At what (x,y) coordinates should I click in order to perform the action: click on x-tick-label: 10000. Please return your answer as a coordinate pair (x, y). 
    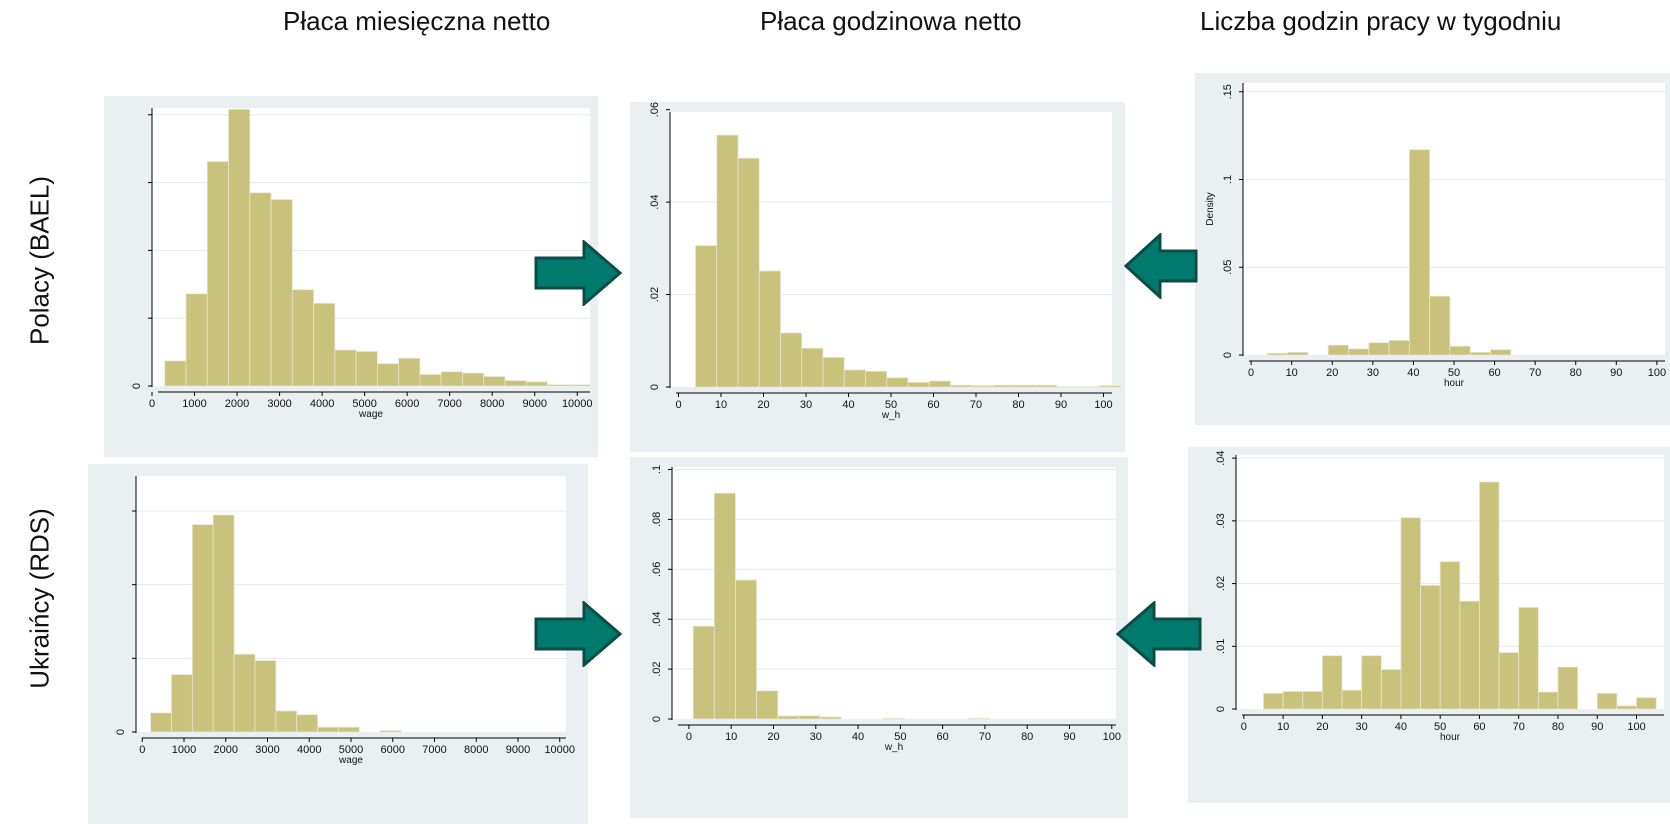
    Looking at the image, I should click on (559, 750).